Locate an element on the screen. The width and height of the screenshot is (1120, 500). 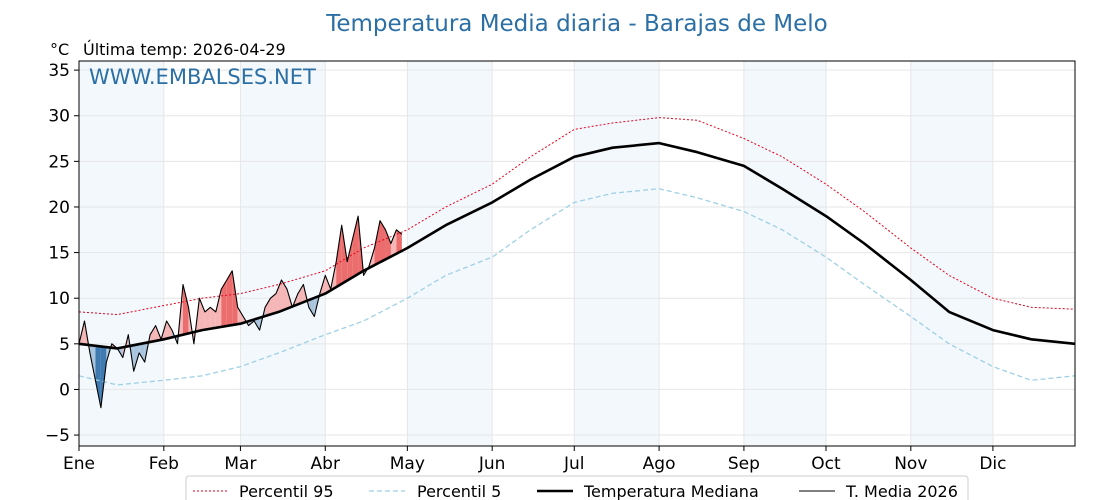
y-tick-label: 15 is located at coordinates (59, 254).